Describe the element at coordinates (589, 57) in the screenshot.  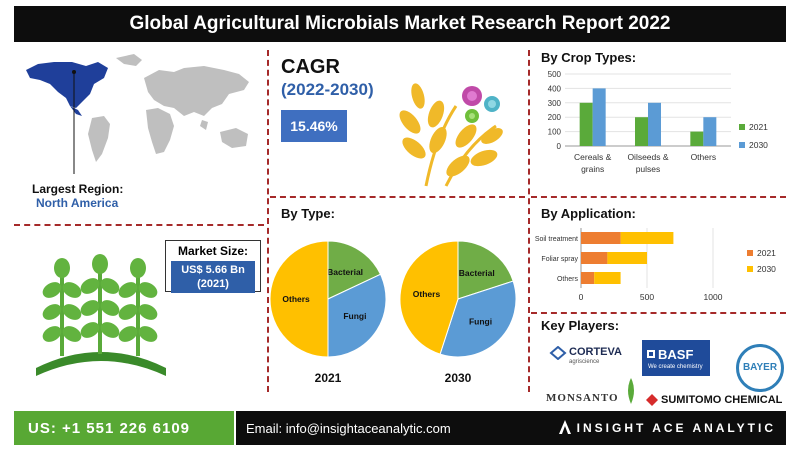
I see `by-crop-title: By Crop Types:` at that location.